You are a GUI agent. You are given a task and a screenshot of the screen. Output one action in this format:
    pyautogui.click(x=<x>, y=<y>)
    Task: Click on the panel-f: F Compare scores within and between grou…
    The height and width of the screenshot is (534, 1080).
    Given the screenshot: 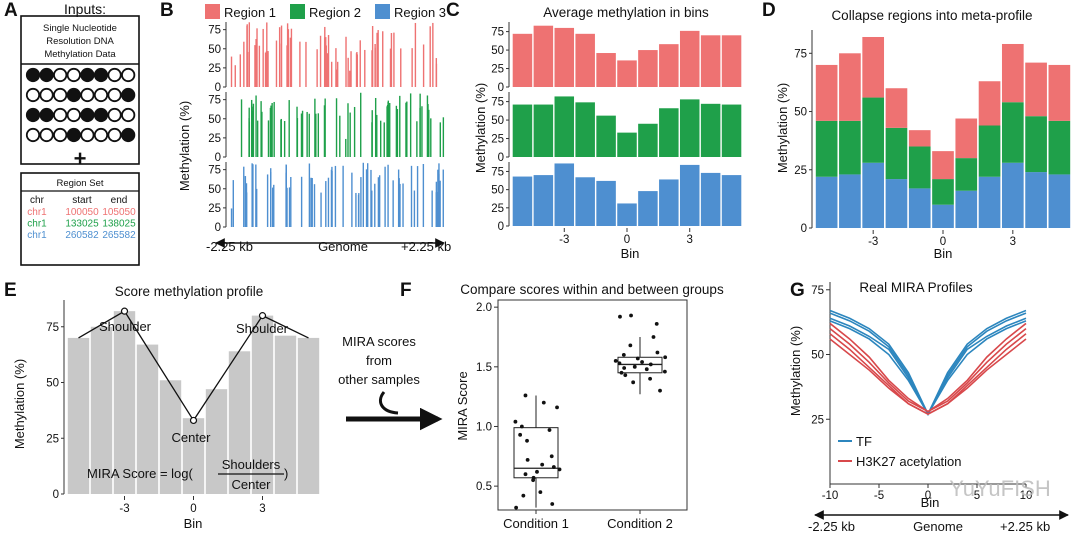 What is the action you would take?
    pyautogui.click(x=562, y=405)
    